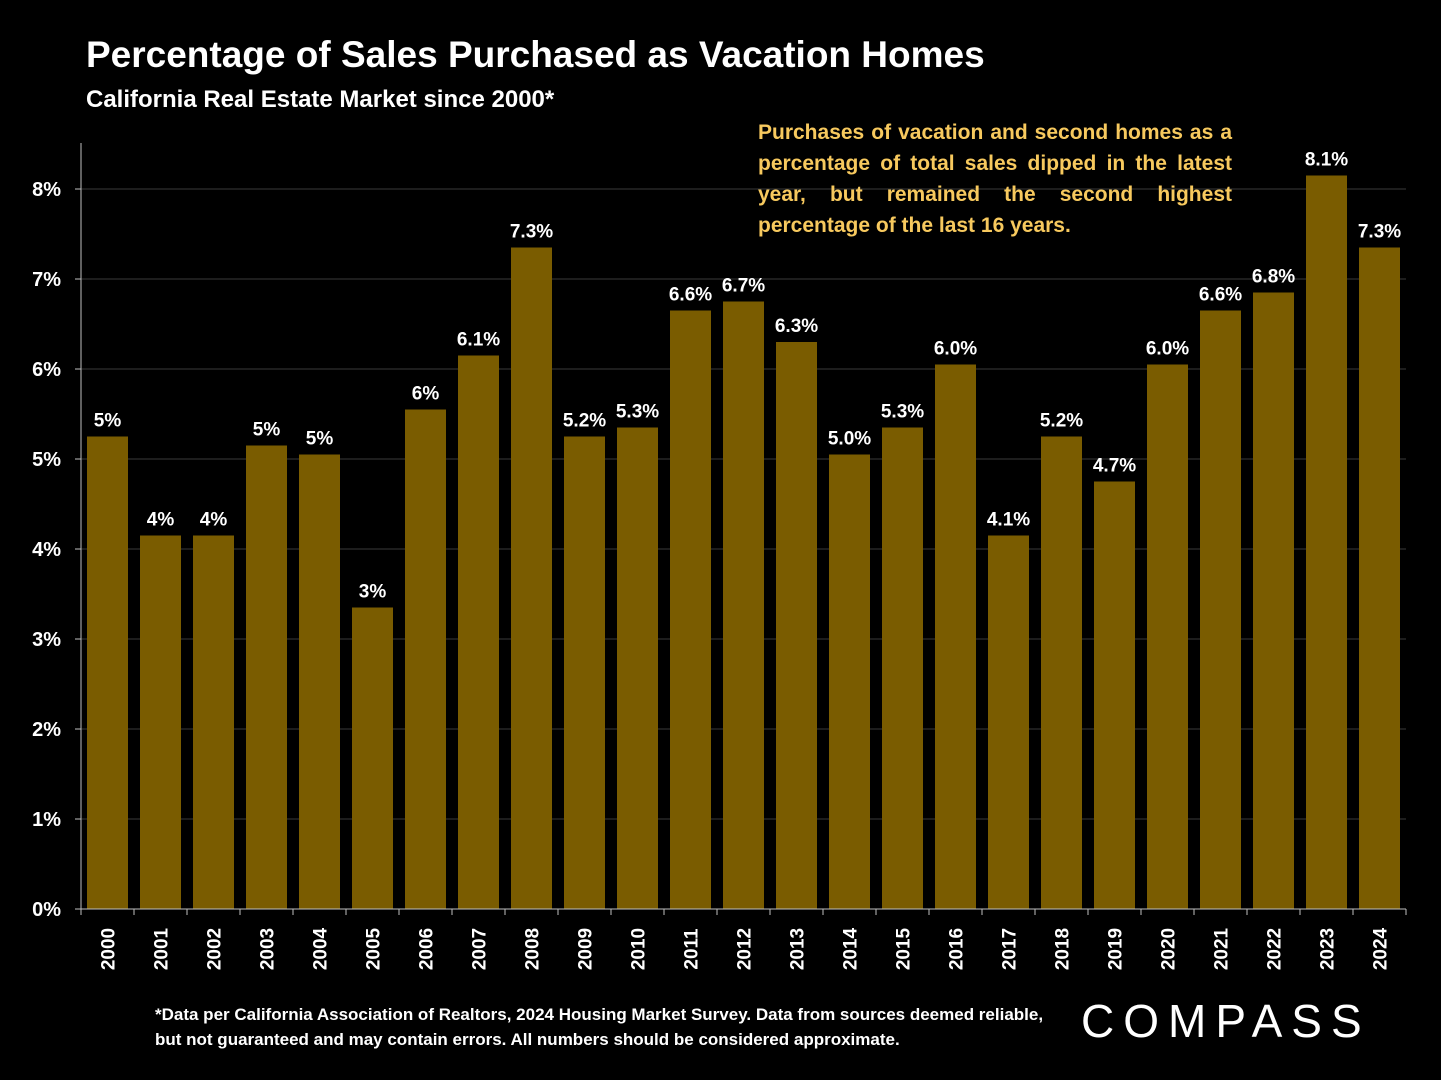 This screenshot has width=1441, height=1080. What do you see at coordinates (374, 948) in the screenshot?
I see `x-tick-label: 2005` at bounding box center [374, 948].